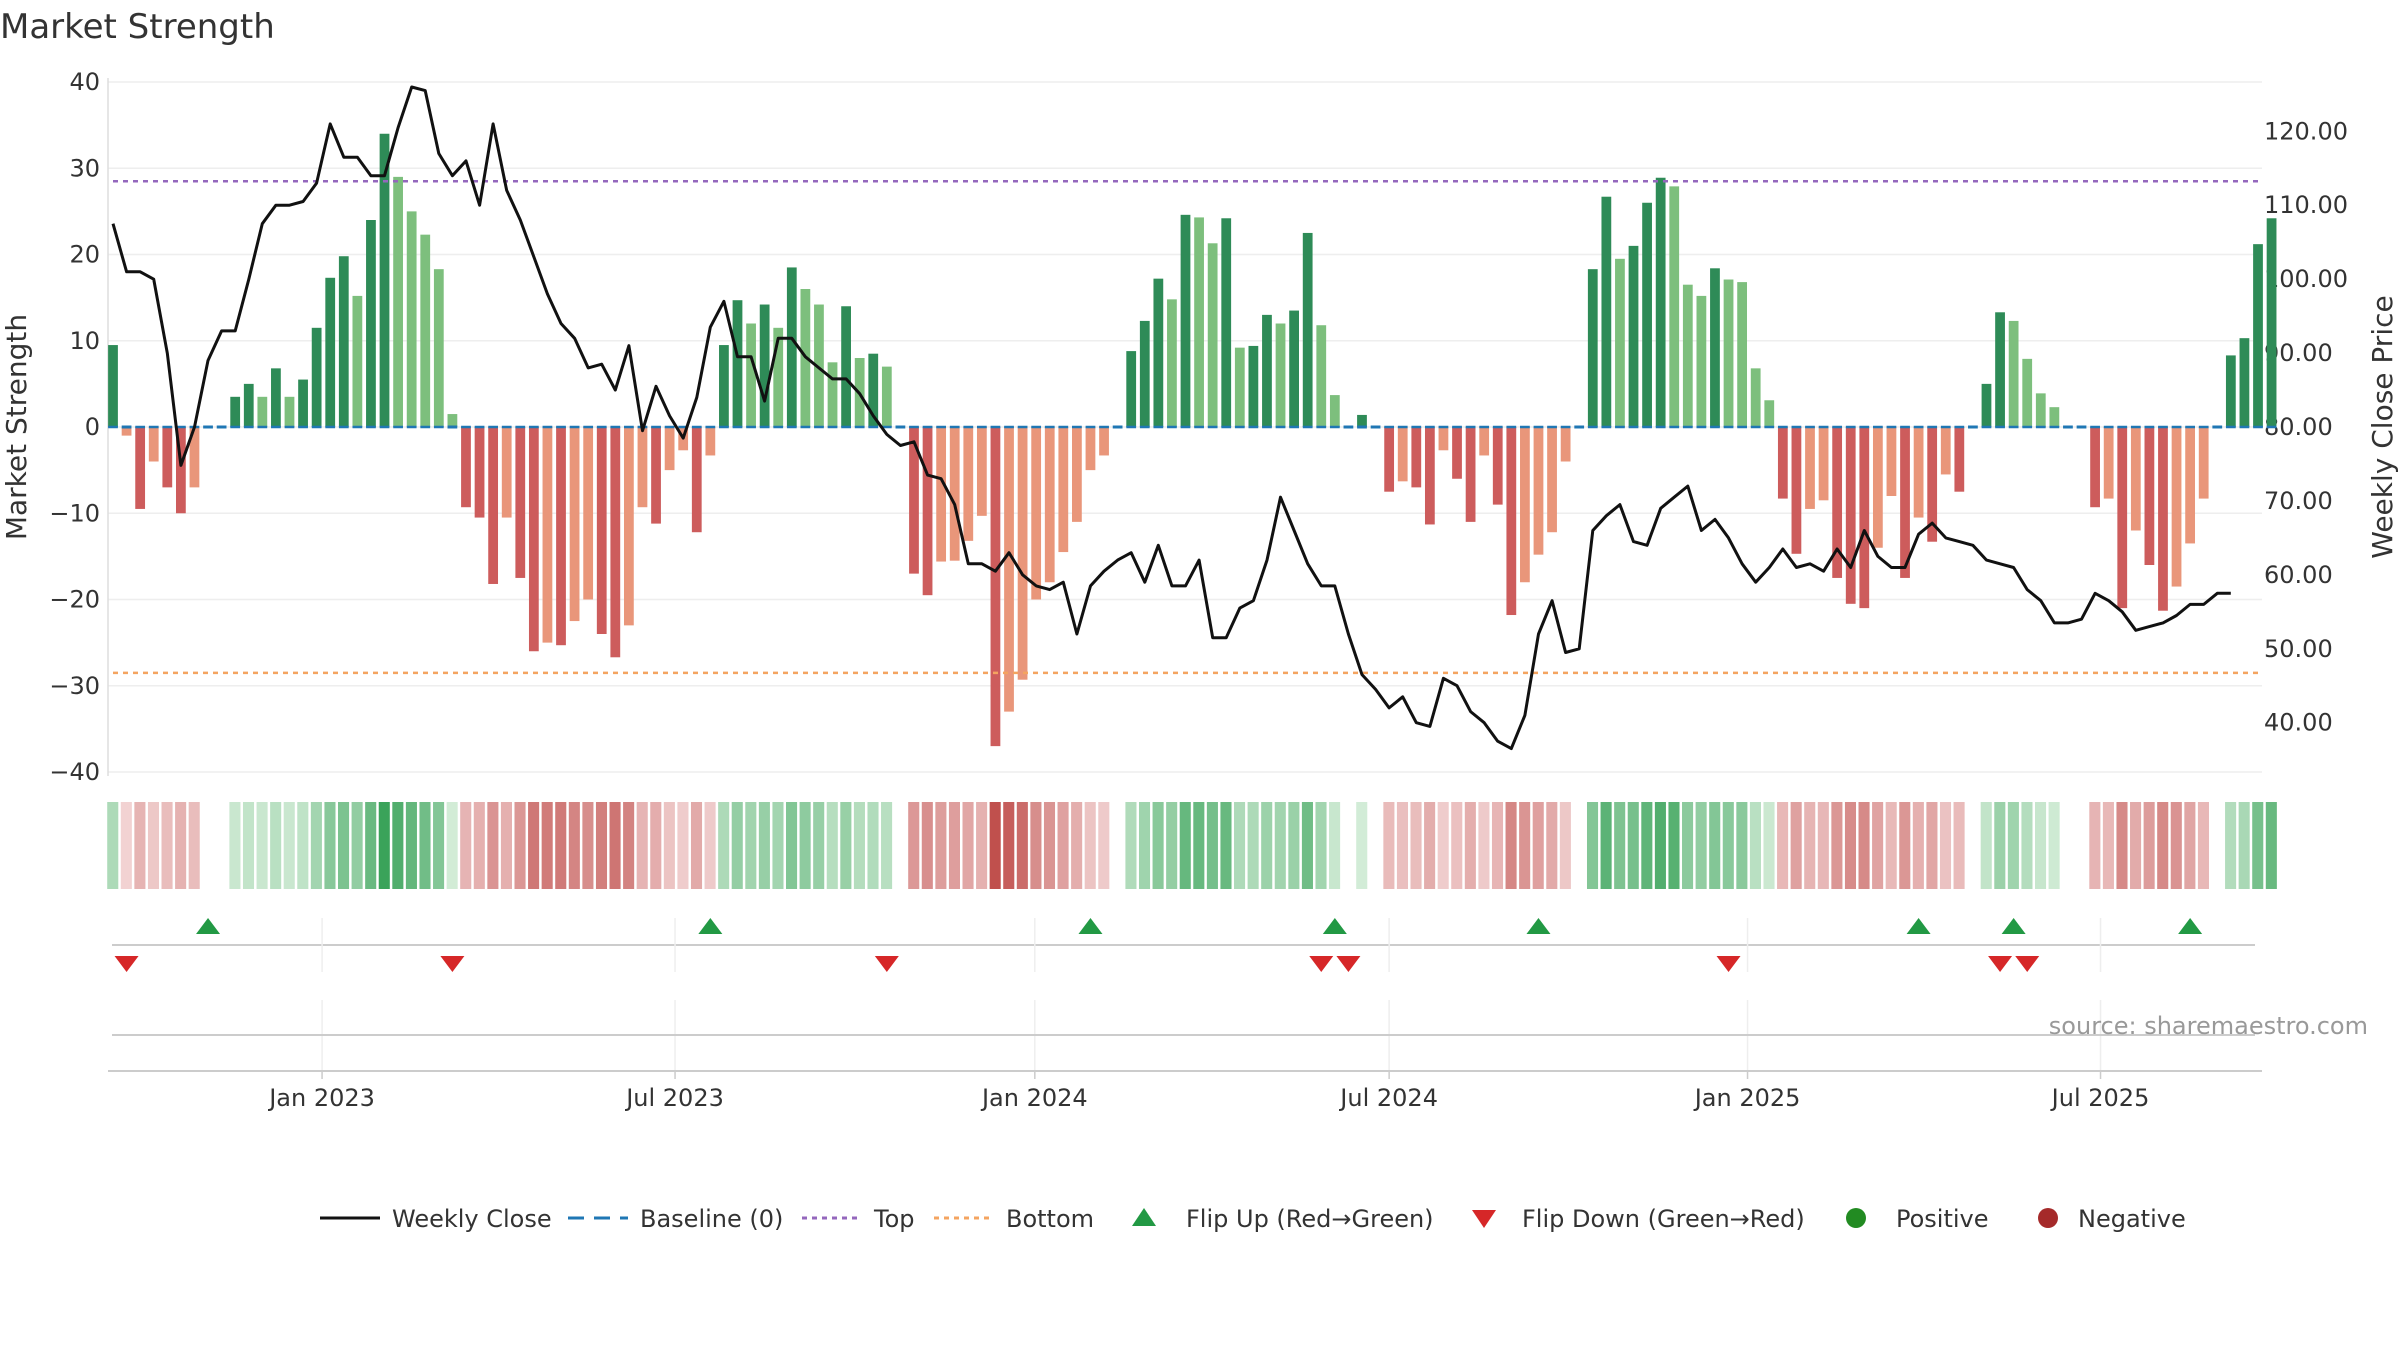 This screenshot has height=1350, width=2400. Describe the element at coordinates (2298, 723) in the screenshot. I see `right-tick-label: 40.00` at that location.